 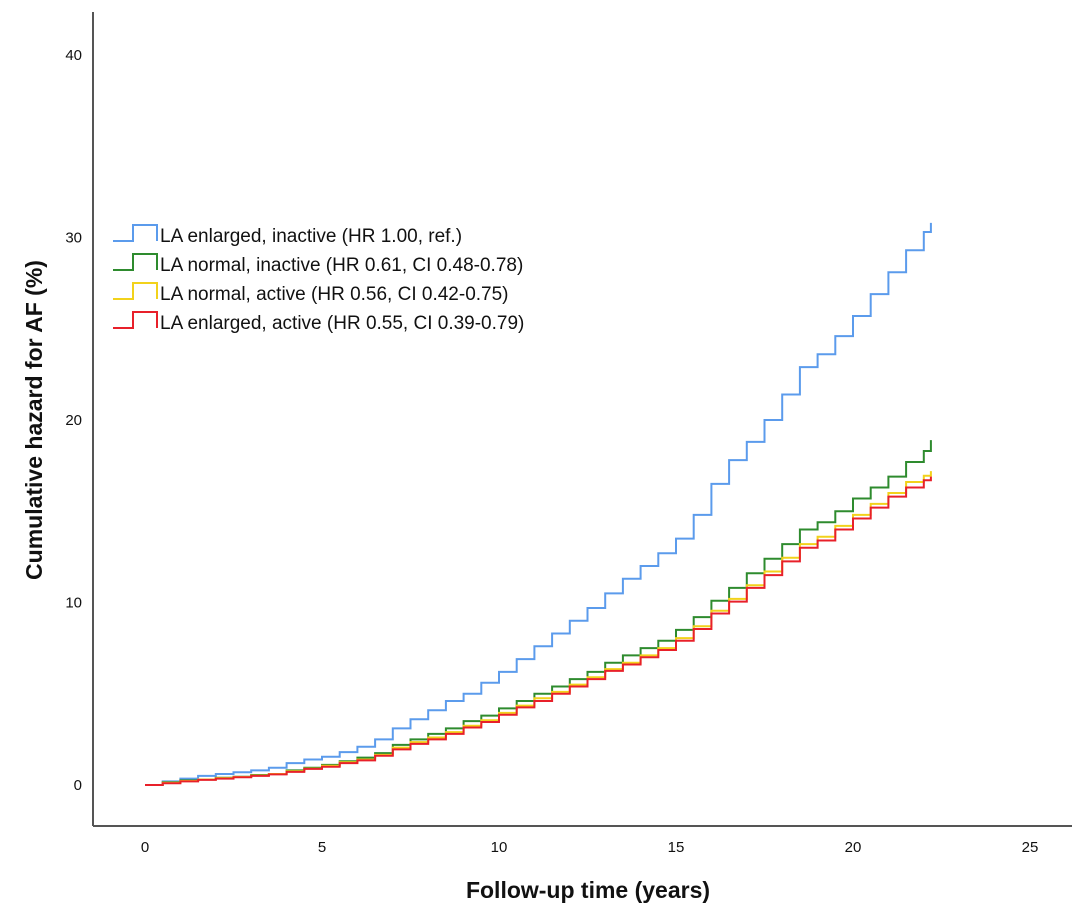 I want to click on y-axis-ticks: 0 10 20 30 40, so click(x=73, y=420).